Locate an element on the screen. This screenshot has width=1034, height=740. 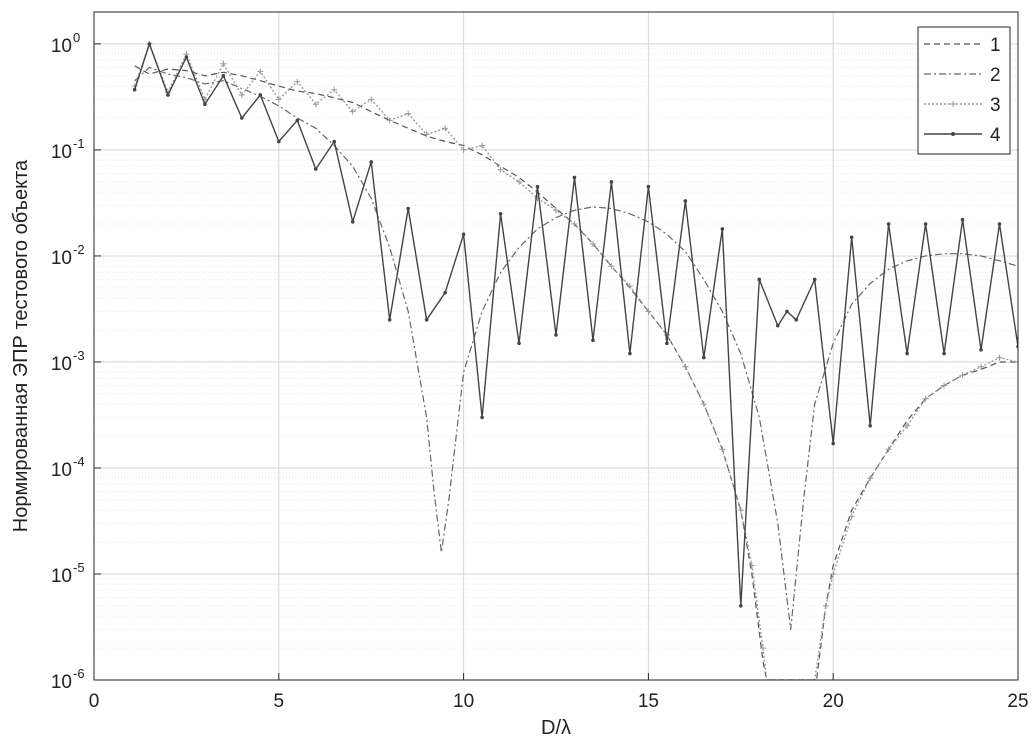
y-tick-exponent: -1 is located at coordinates (79, 143).